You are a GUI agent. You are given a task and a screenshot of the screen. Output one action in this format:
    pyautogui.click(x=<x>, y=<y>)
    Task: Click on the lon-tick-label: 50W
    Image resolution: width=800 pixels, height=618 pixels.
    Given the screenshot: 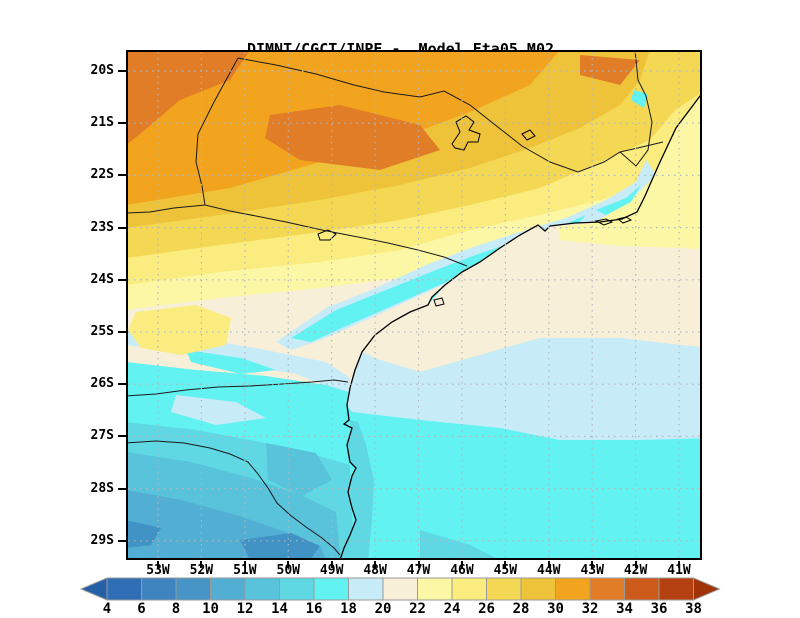 What is the action you would take?
    pyautogui.click(x=288, y=570)
    